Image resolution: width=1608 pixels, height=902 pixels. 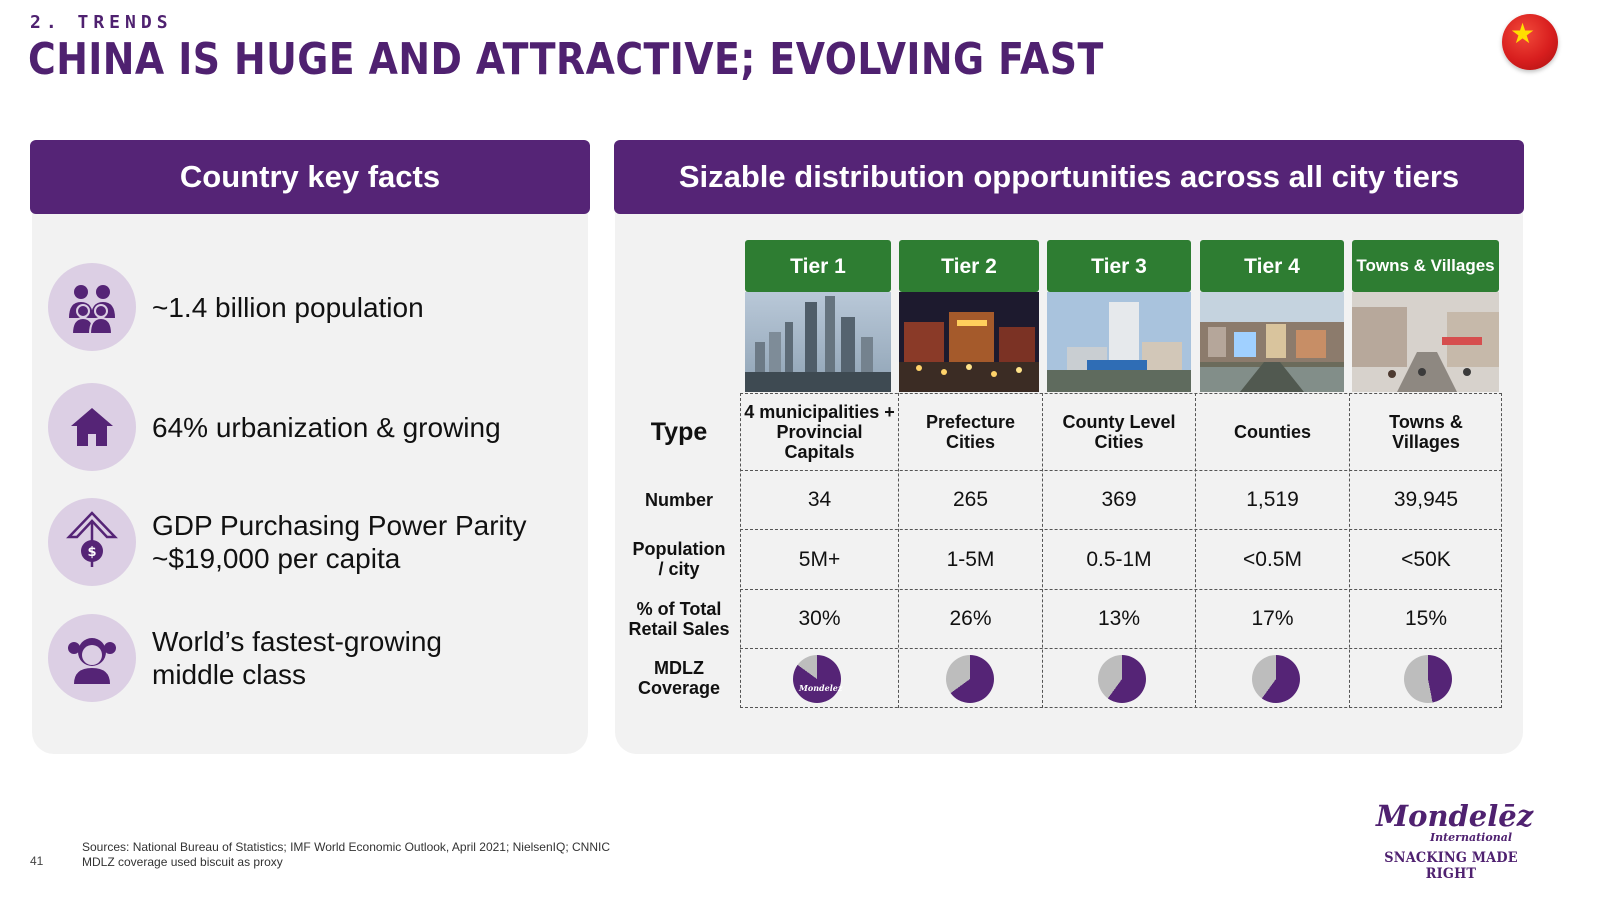 I want to click on table-cell: 1-5M, so click(x=970, y=559).